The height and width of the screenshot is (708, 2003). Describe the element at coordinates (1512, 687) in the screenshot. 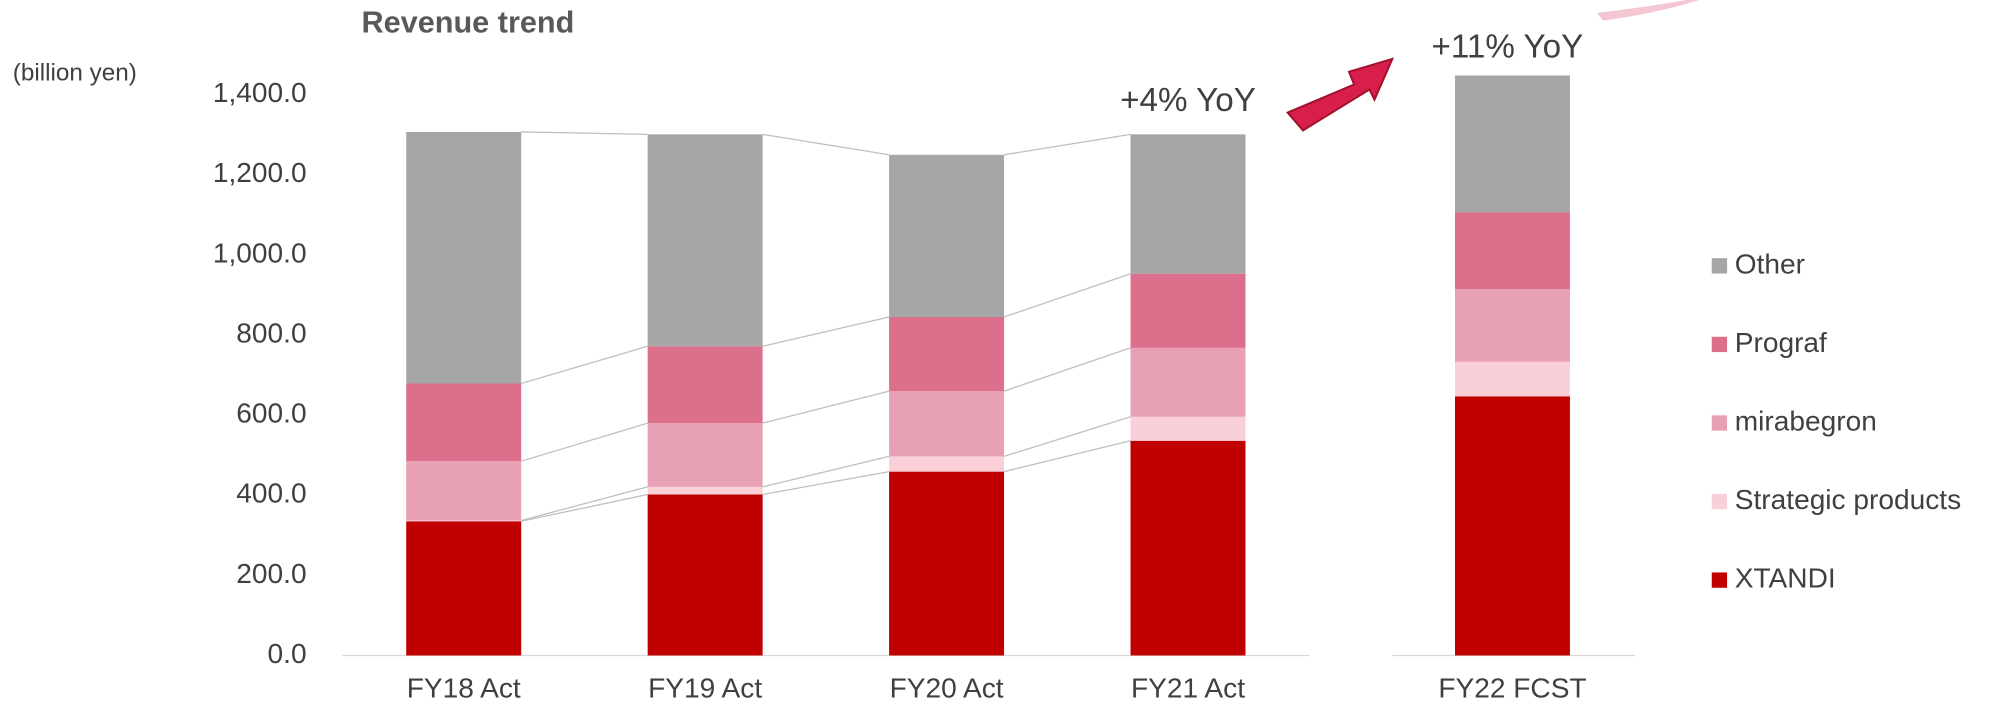

I see `x-tick-label: FY22 FCST` at that location.